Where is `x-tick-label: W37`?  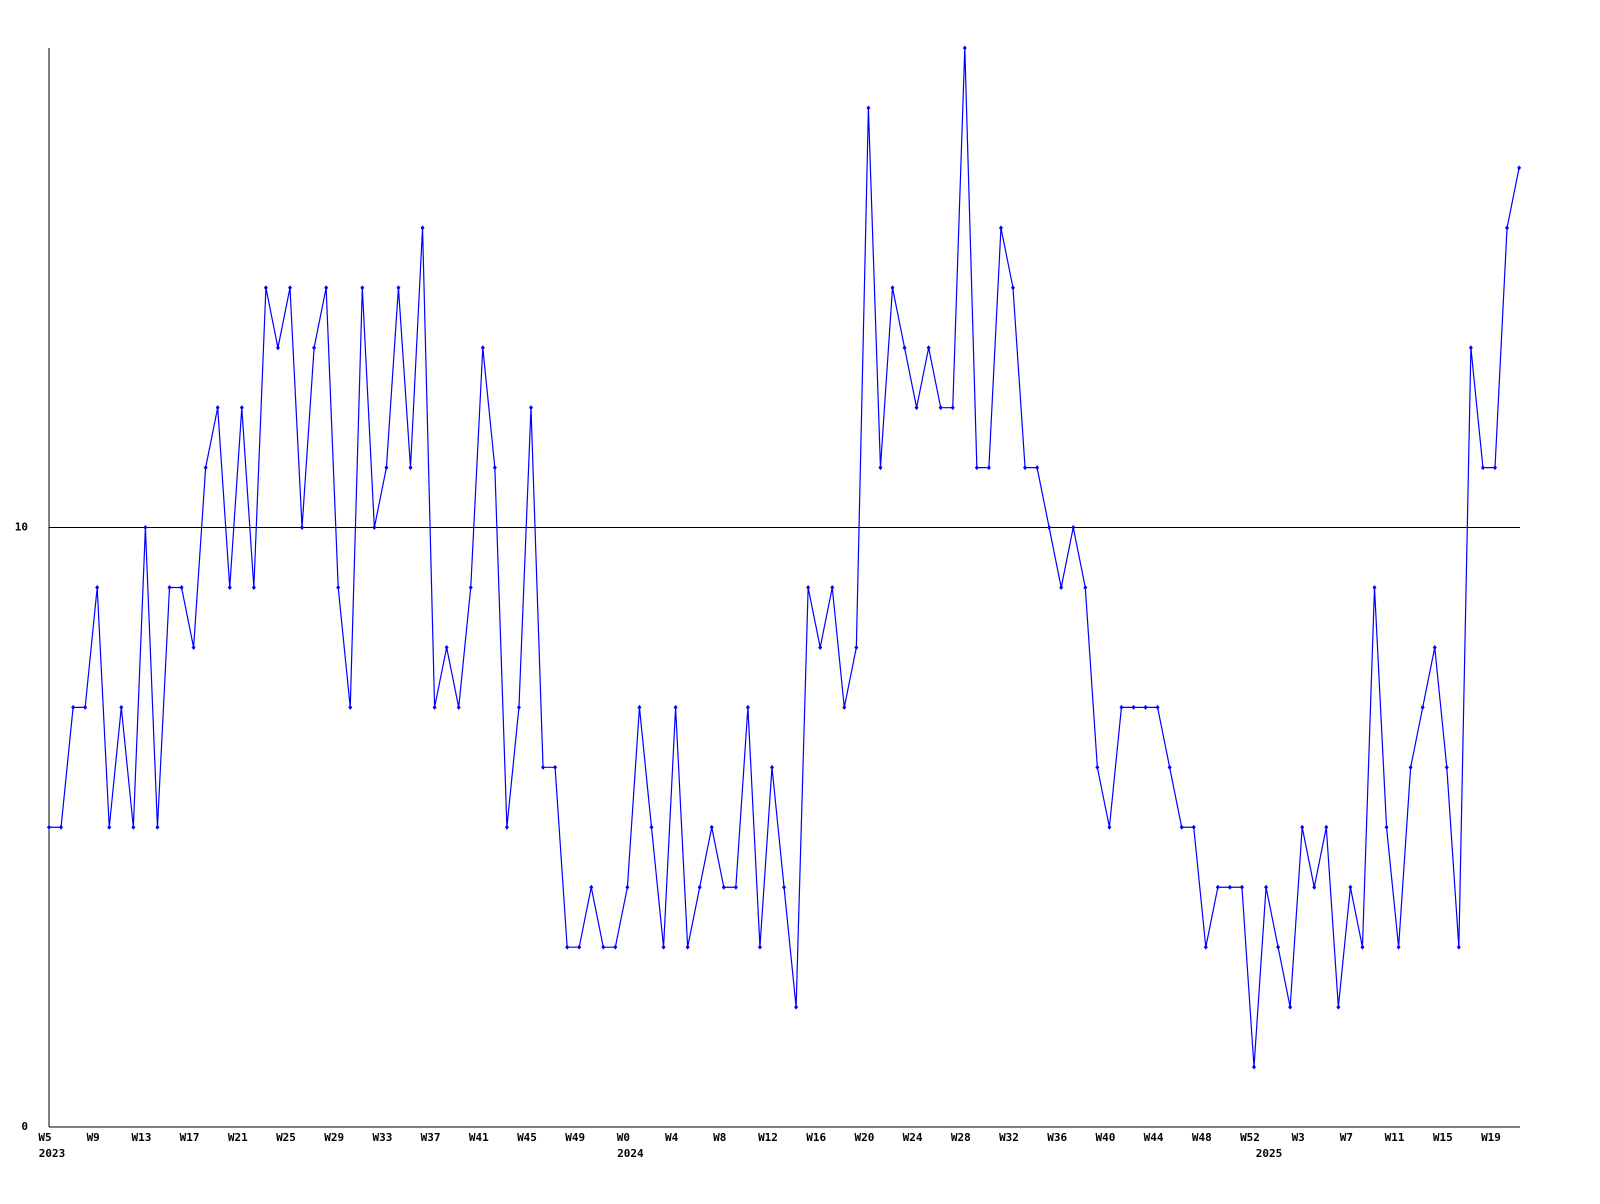
x-tick-label: W37 is located at coordinates (431, 1137).